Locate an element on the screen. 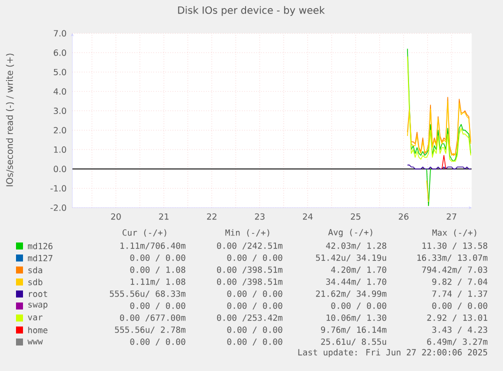  x-tick-label: 27 is located at coordinates (451, 216).